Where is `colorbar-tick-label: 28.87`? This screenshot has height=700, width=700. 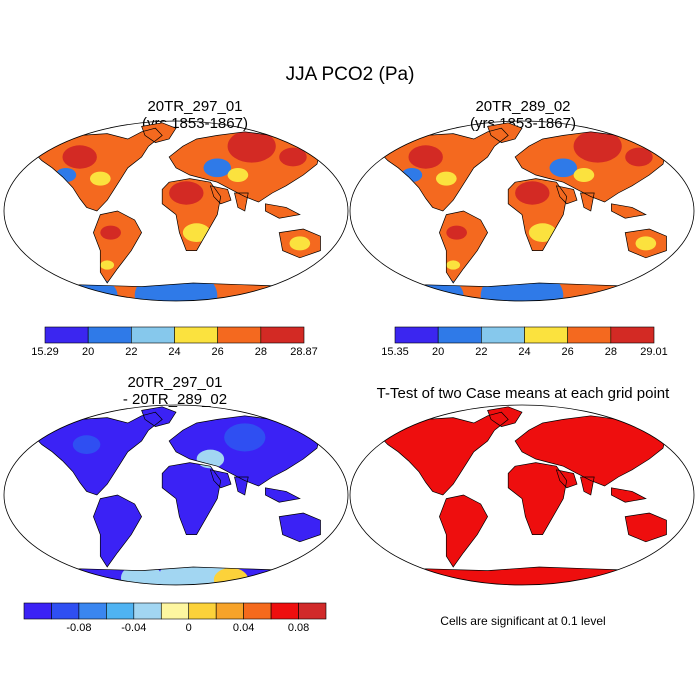
colorbar-tick-label: 28.87 is located at coordinates (304, 352).